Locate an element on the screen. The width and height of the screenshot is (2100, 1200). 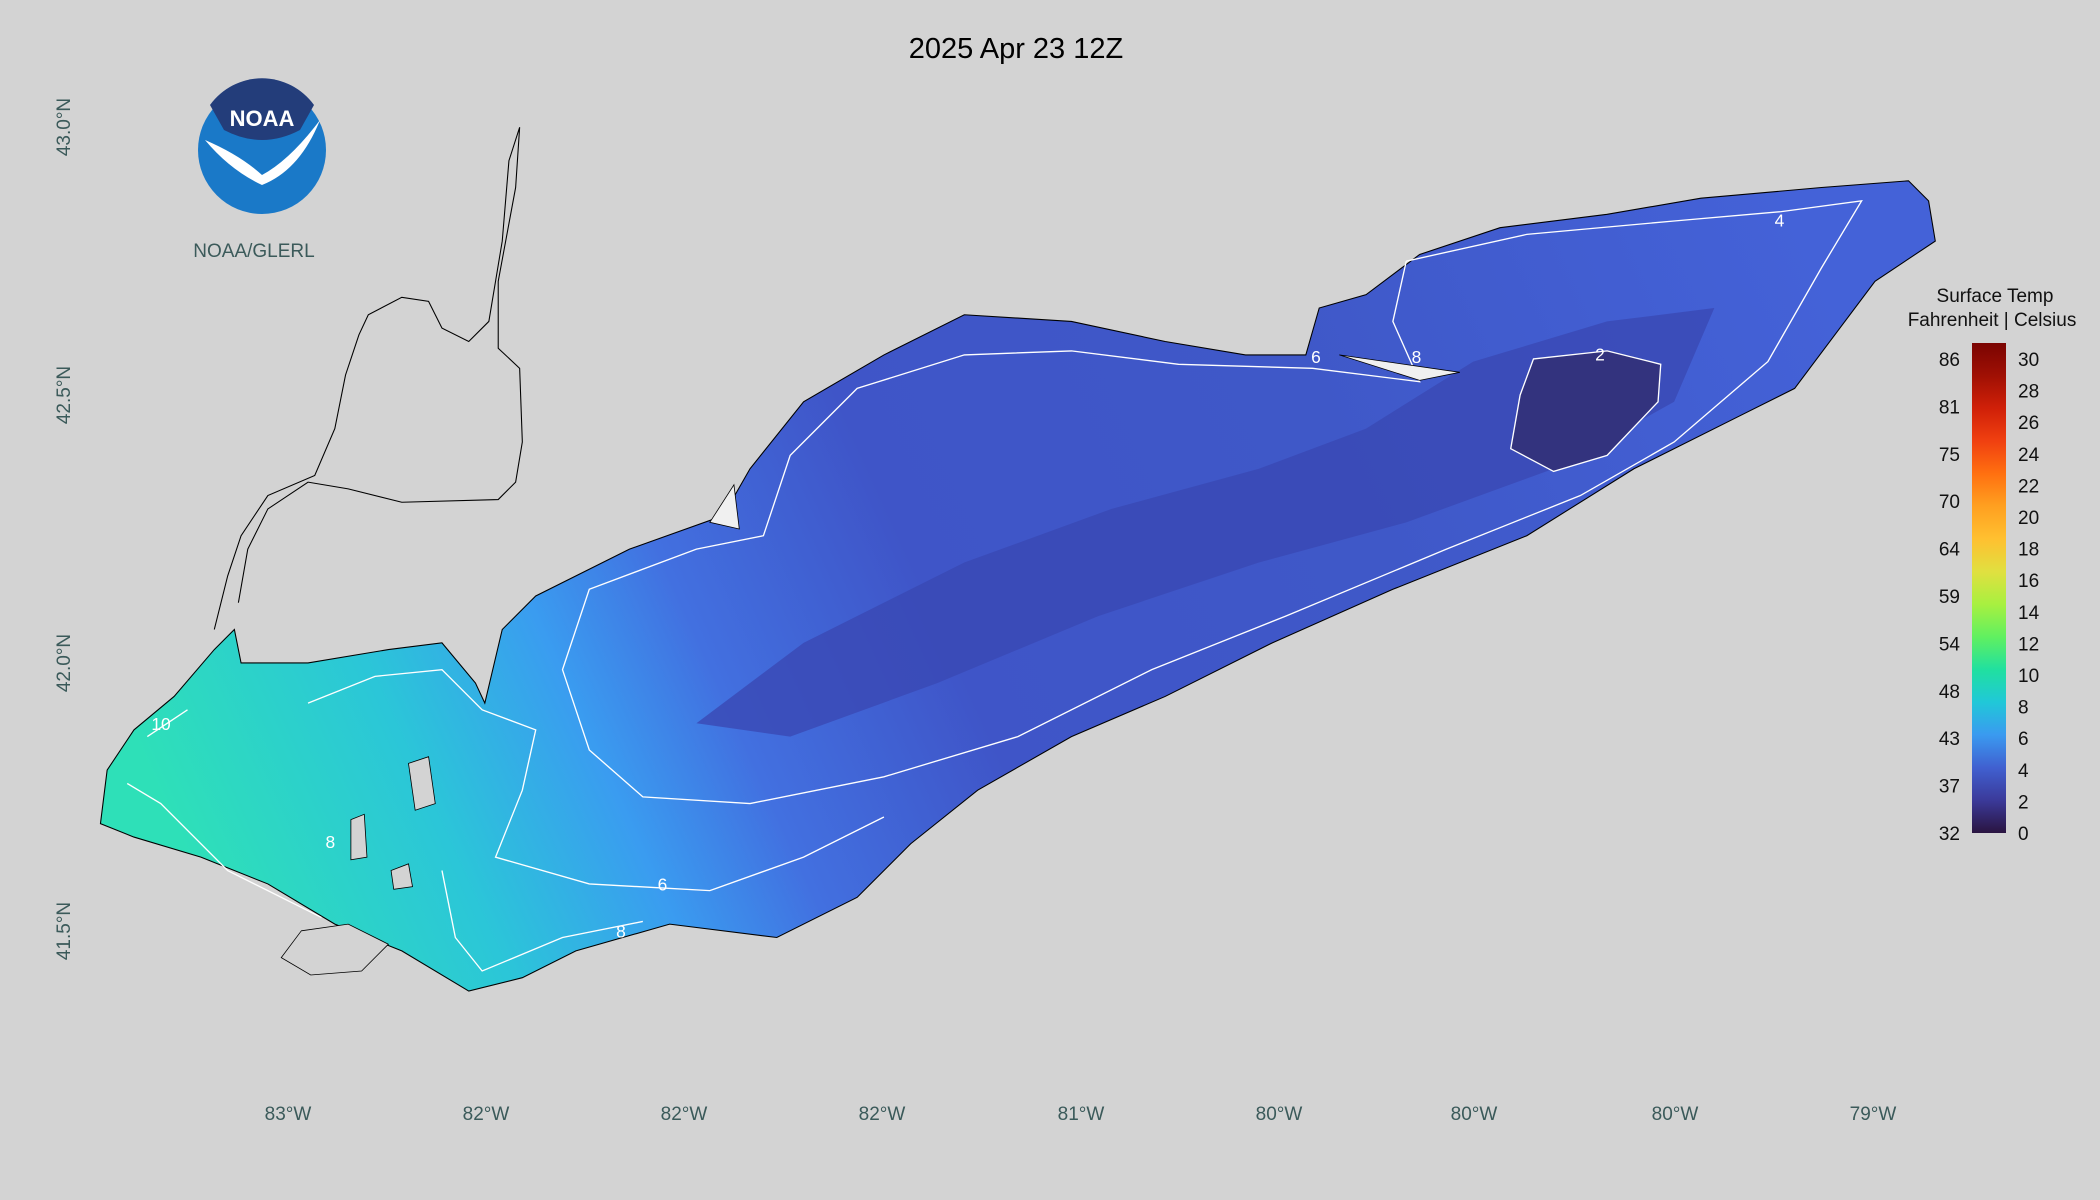
longitude-label: 83°W is located at coordinates (288, 1114).